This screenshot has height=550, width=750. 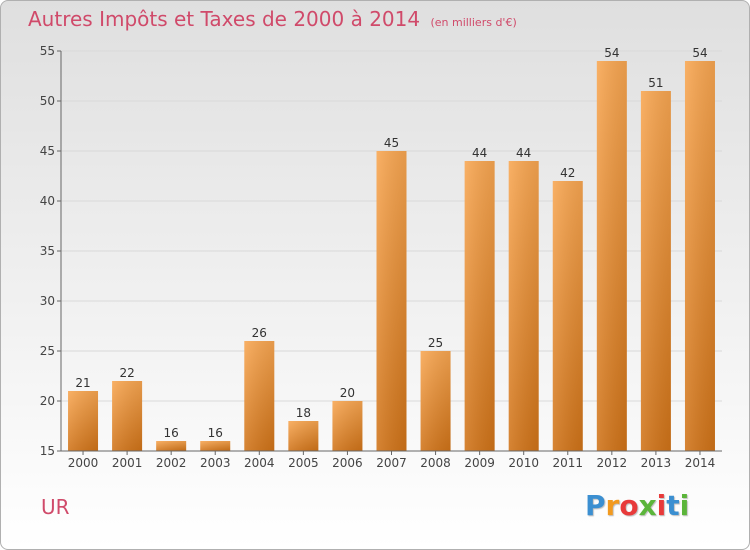 I want to click on data-label-2009: 44, so click(x=479, y=153).